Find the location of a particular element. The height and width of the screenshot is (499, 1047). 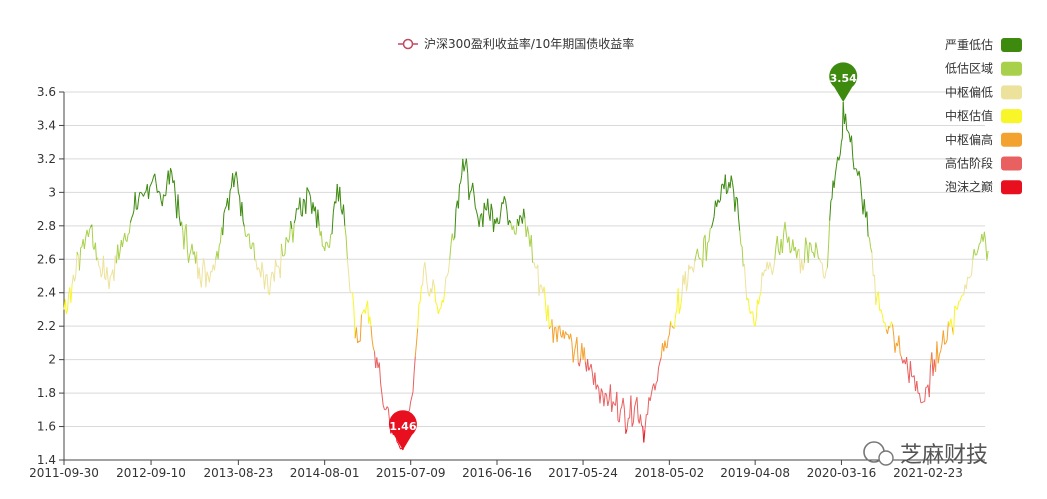

y-tick-label: 3.4 is located at coordinates (46, 125).